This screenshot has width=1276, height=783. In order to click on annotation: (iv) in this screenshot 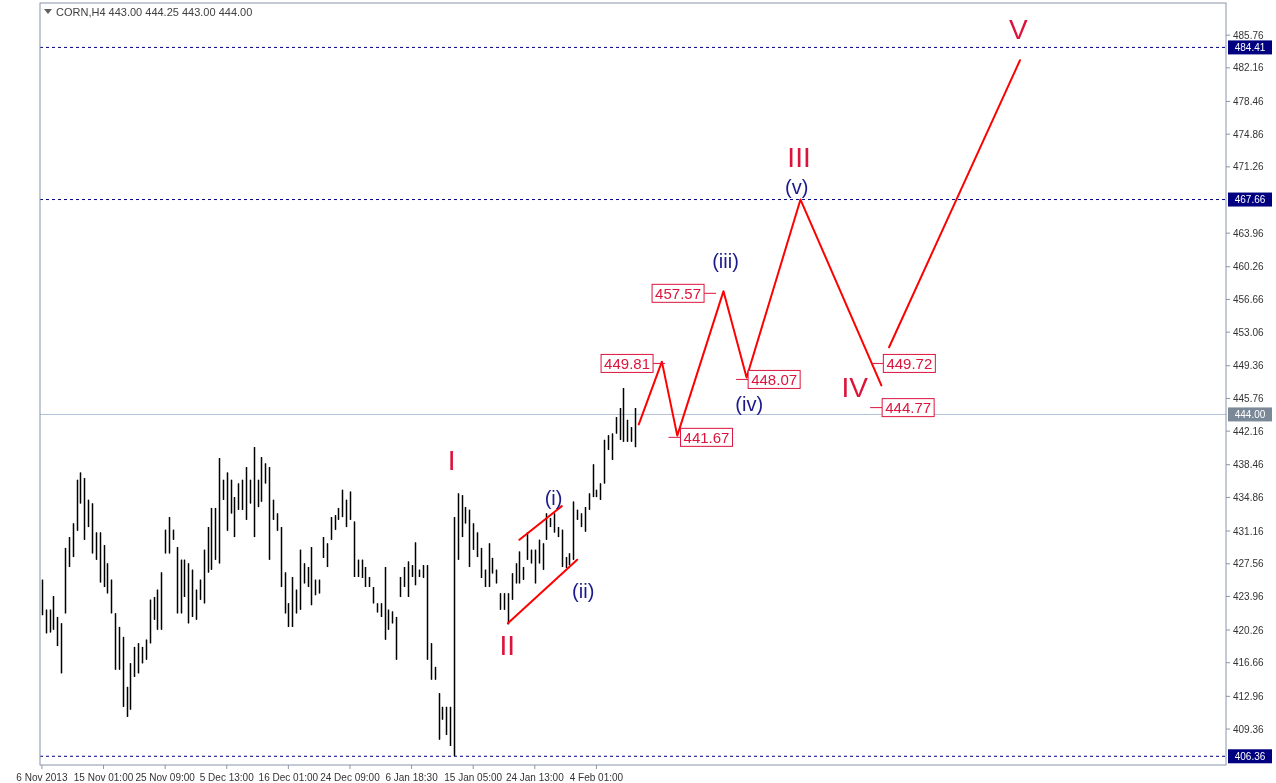, I will do `click(749, 403)`.